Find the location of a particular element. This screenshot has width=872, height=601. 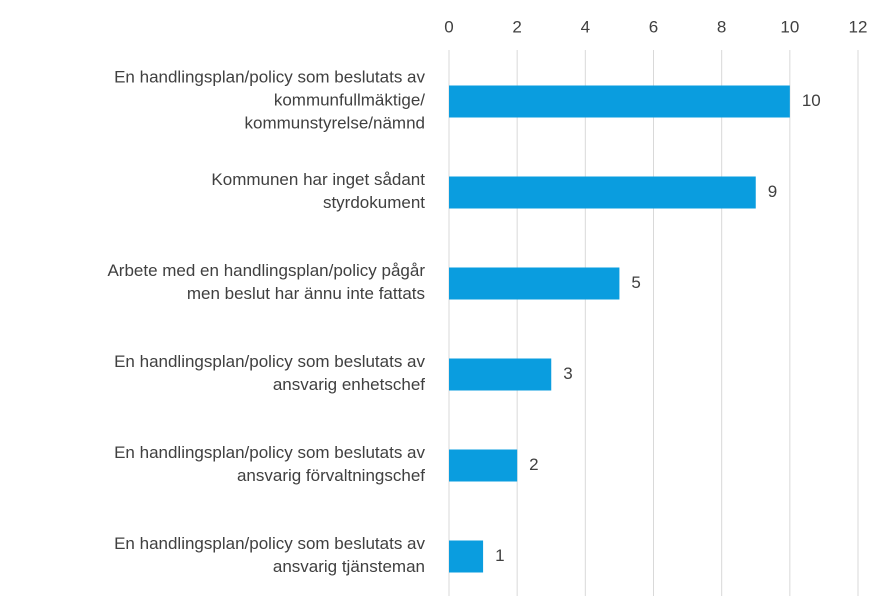

value-label: 9 is located at coordinates (772, 191).